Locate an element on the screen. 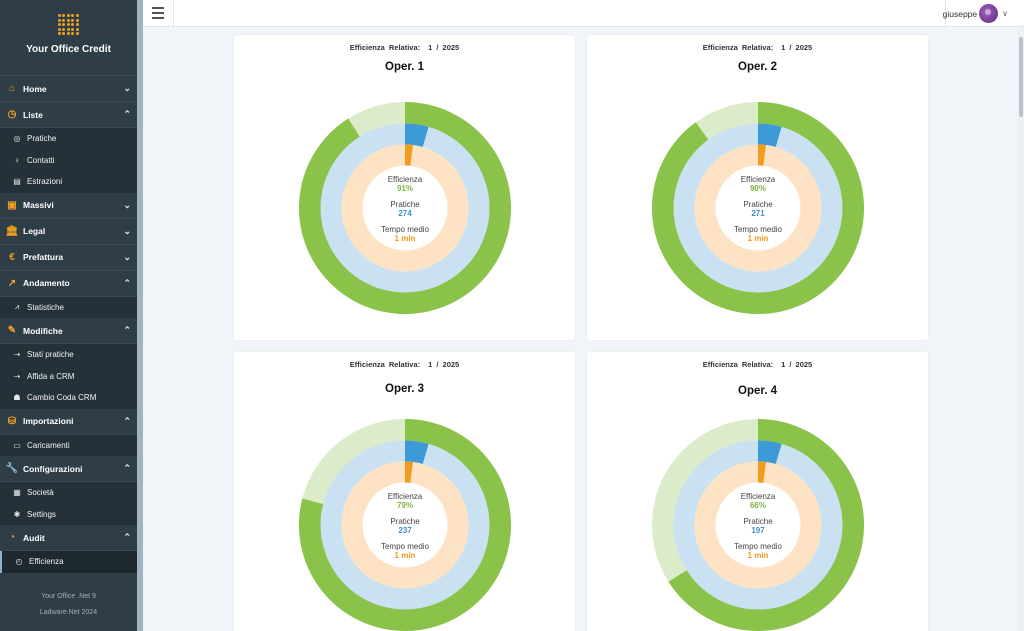 Image resolution: width=1024 pixels, height=631 pixels. pratiche-value: 274 is located at coordinates (405, 213).